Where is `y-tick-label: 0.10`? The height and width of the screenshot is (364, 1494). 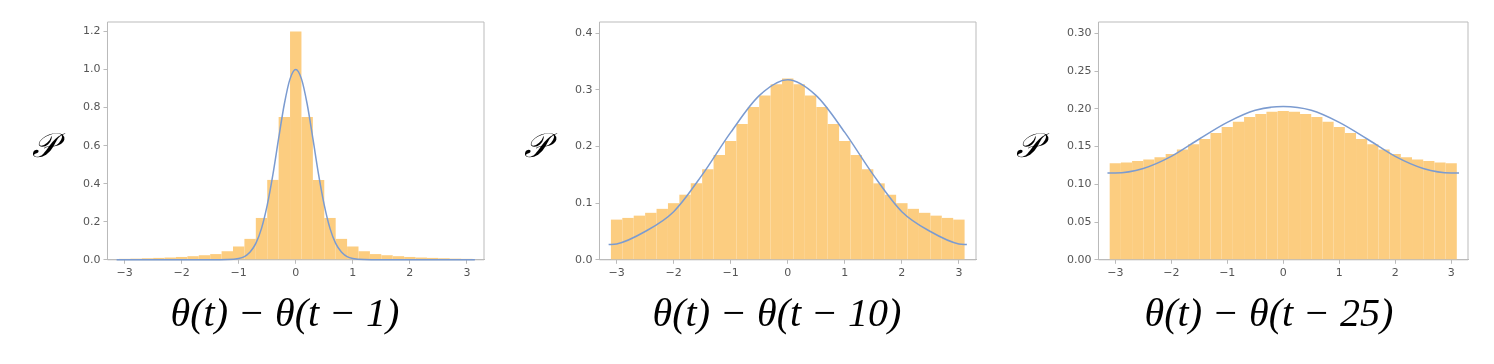 y-tick-label: 0.10 is located at coordinates (1079, 184).